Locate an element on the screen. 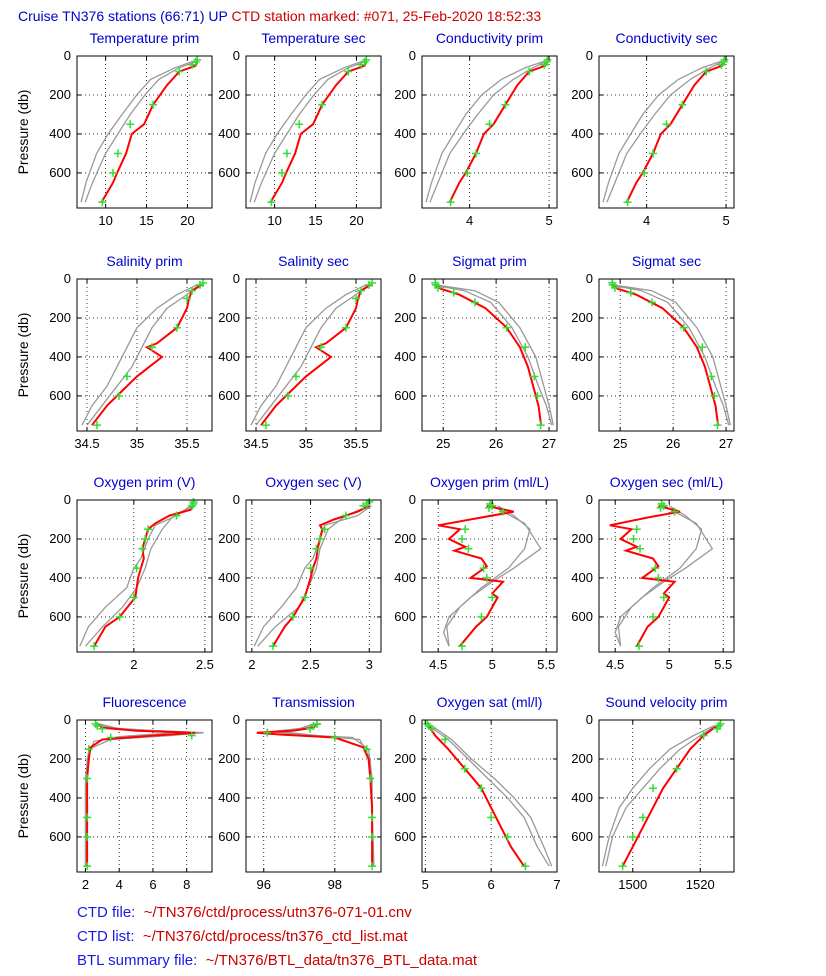 The image size is (826, 976). panel-title: Oxygen prim (V) is located at coordinates (145, 482).